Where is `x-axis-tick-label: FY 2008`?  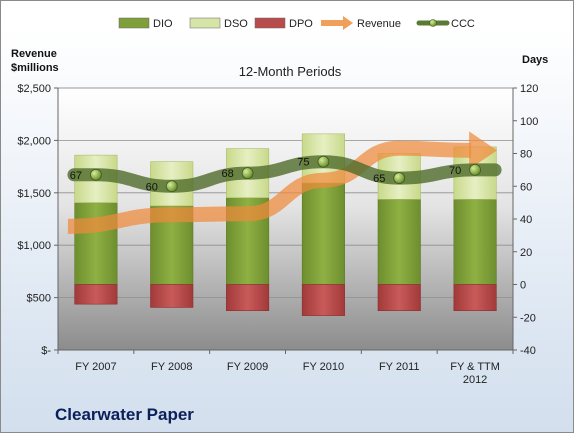 x-axis-tick-label: FY 2008 is located at coordinates (171, 367).